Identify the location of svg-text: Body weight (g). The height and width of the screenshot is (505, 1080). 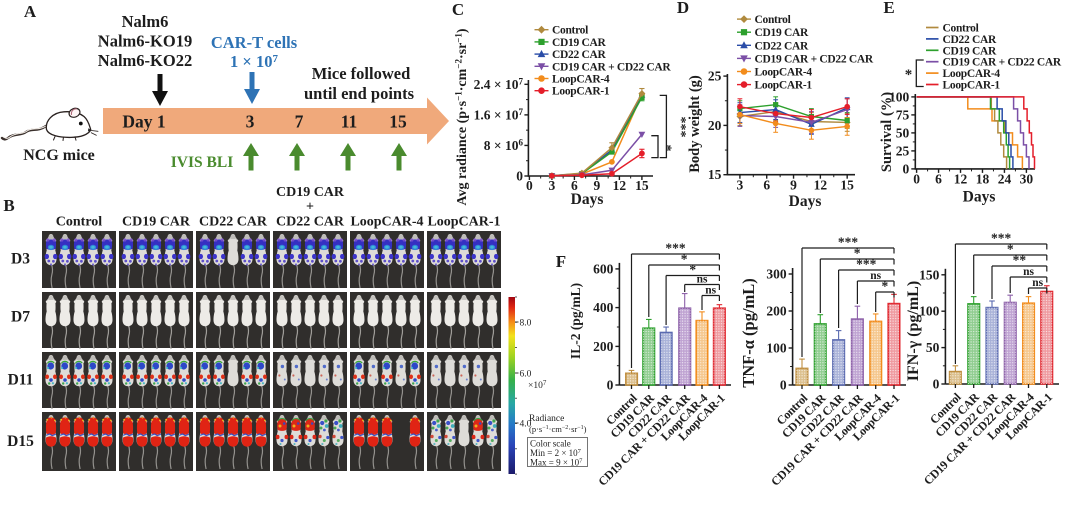
(695, 124).